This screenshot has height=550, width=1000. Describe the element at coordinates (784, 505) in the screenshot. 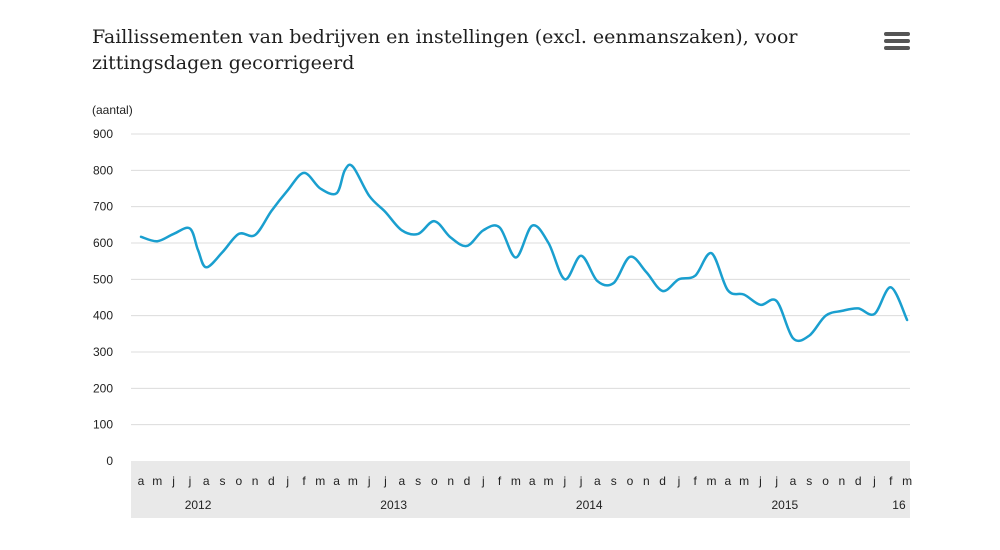

I see `x-year-label: 2015` at that location.